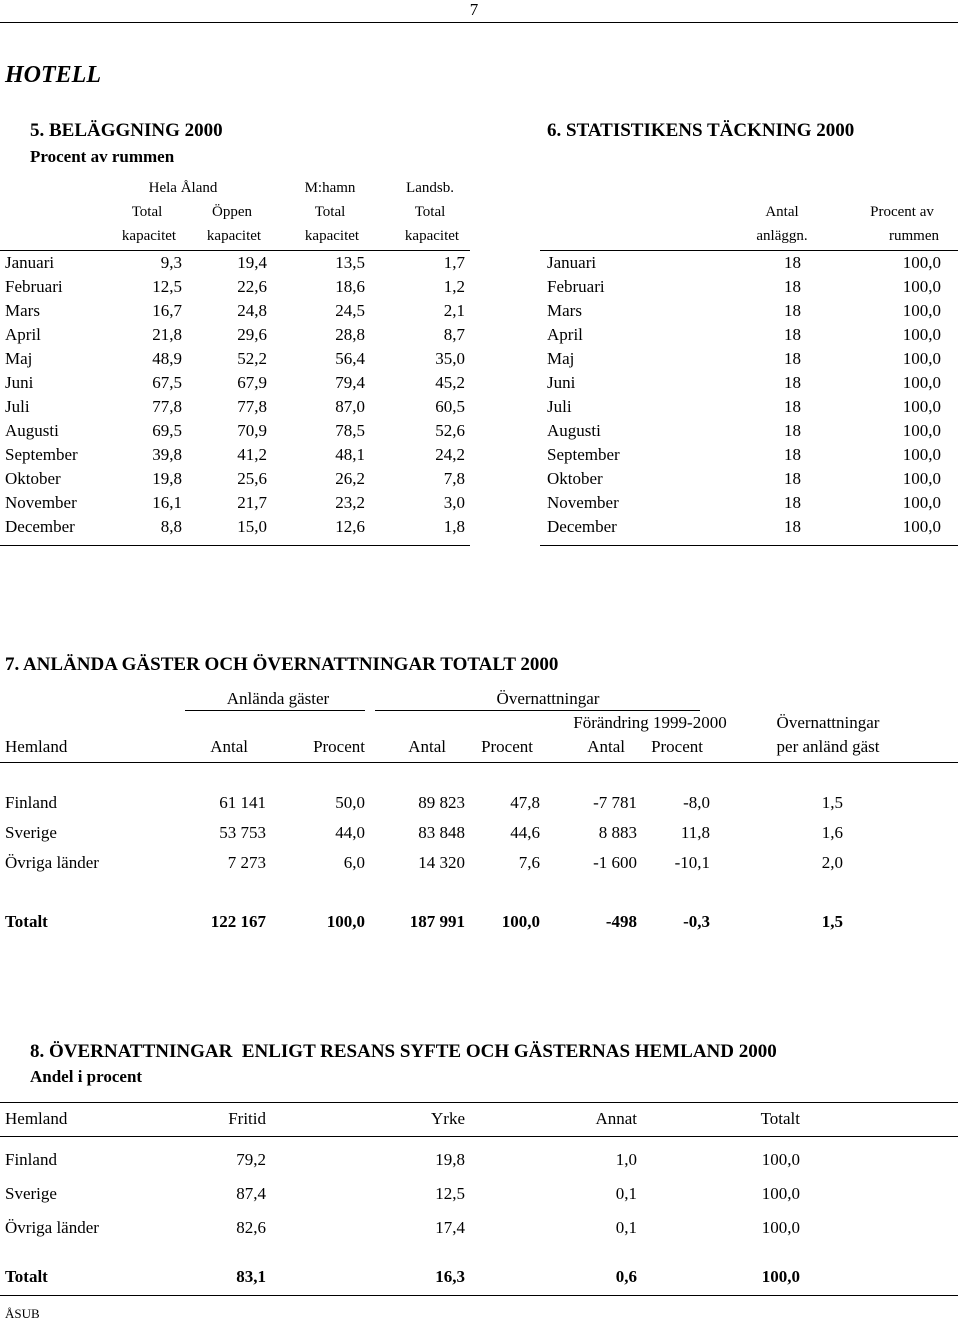 The height and width of the screenshot is (1322, 960). Describe the element at coordinates (441, 862) in the screenshot. I see `cell: 14 320` at that location.